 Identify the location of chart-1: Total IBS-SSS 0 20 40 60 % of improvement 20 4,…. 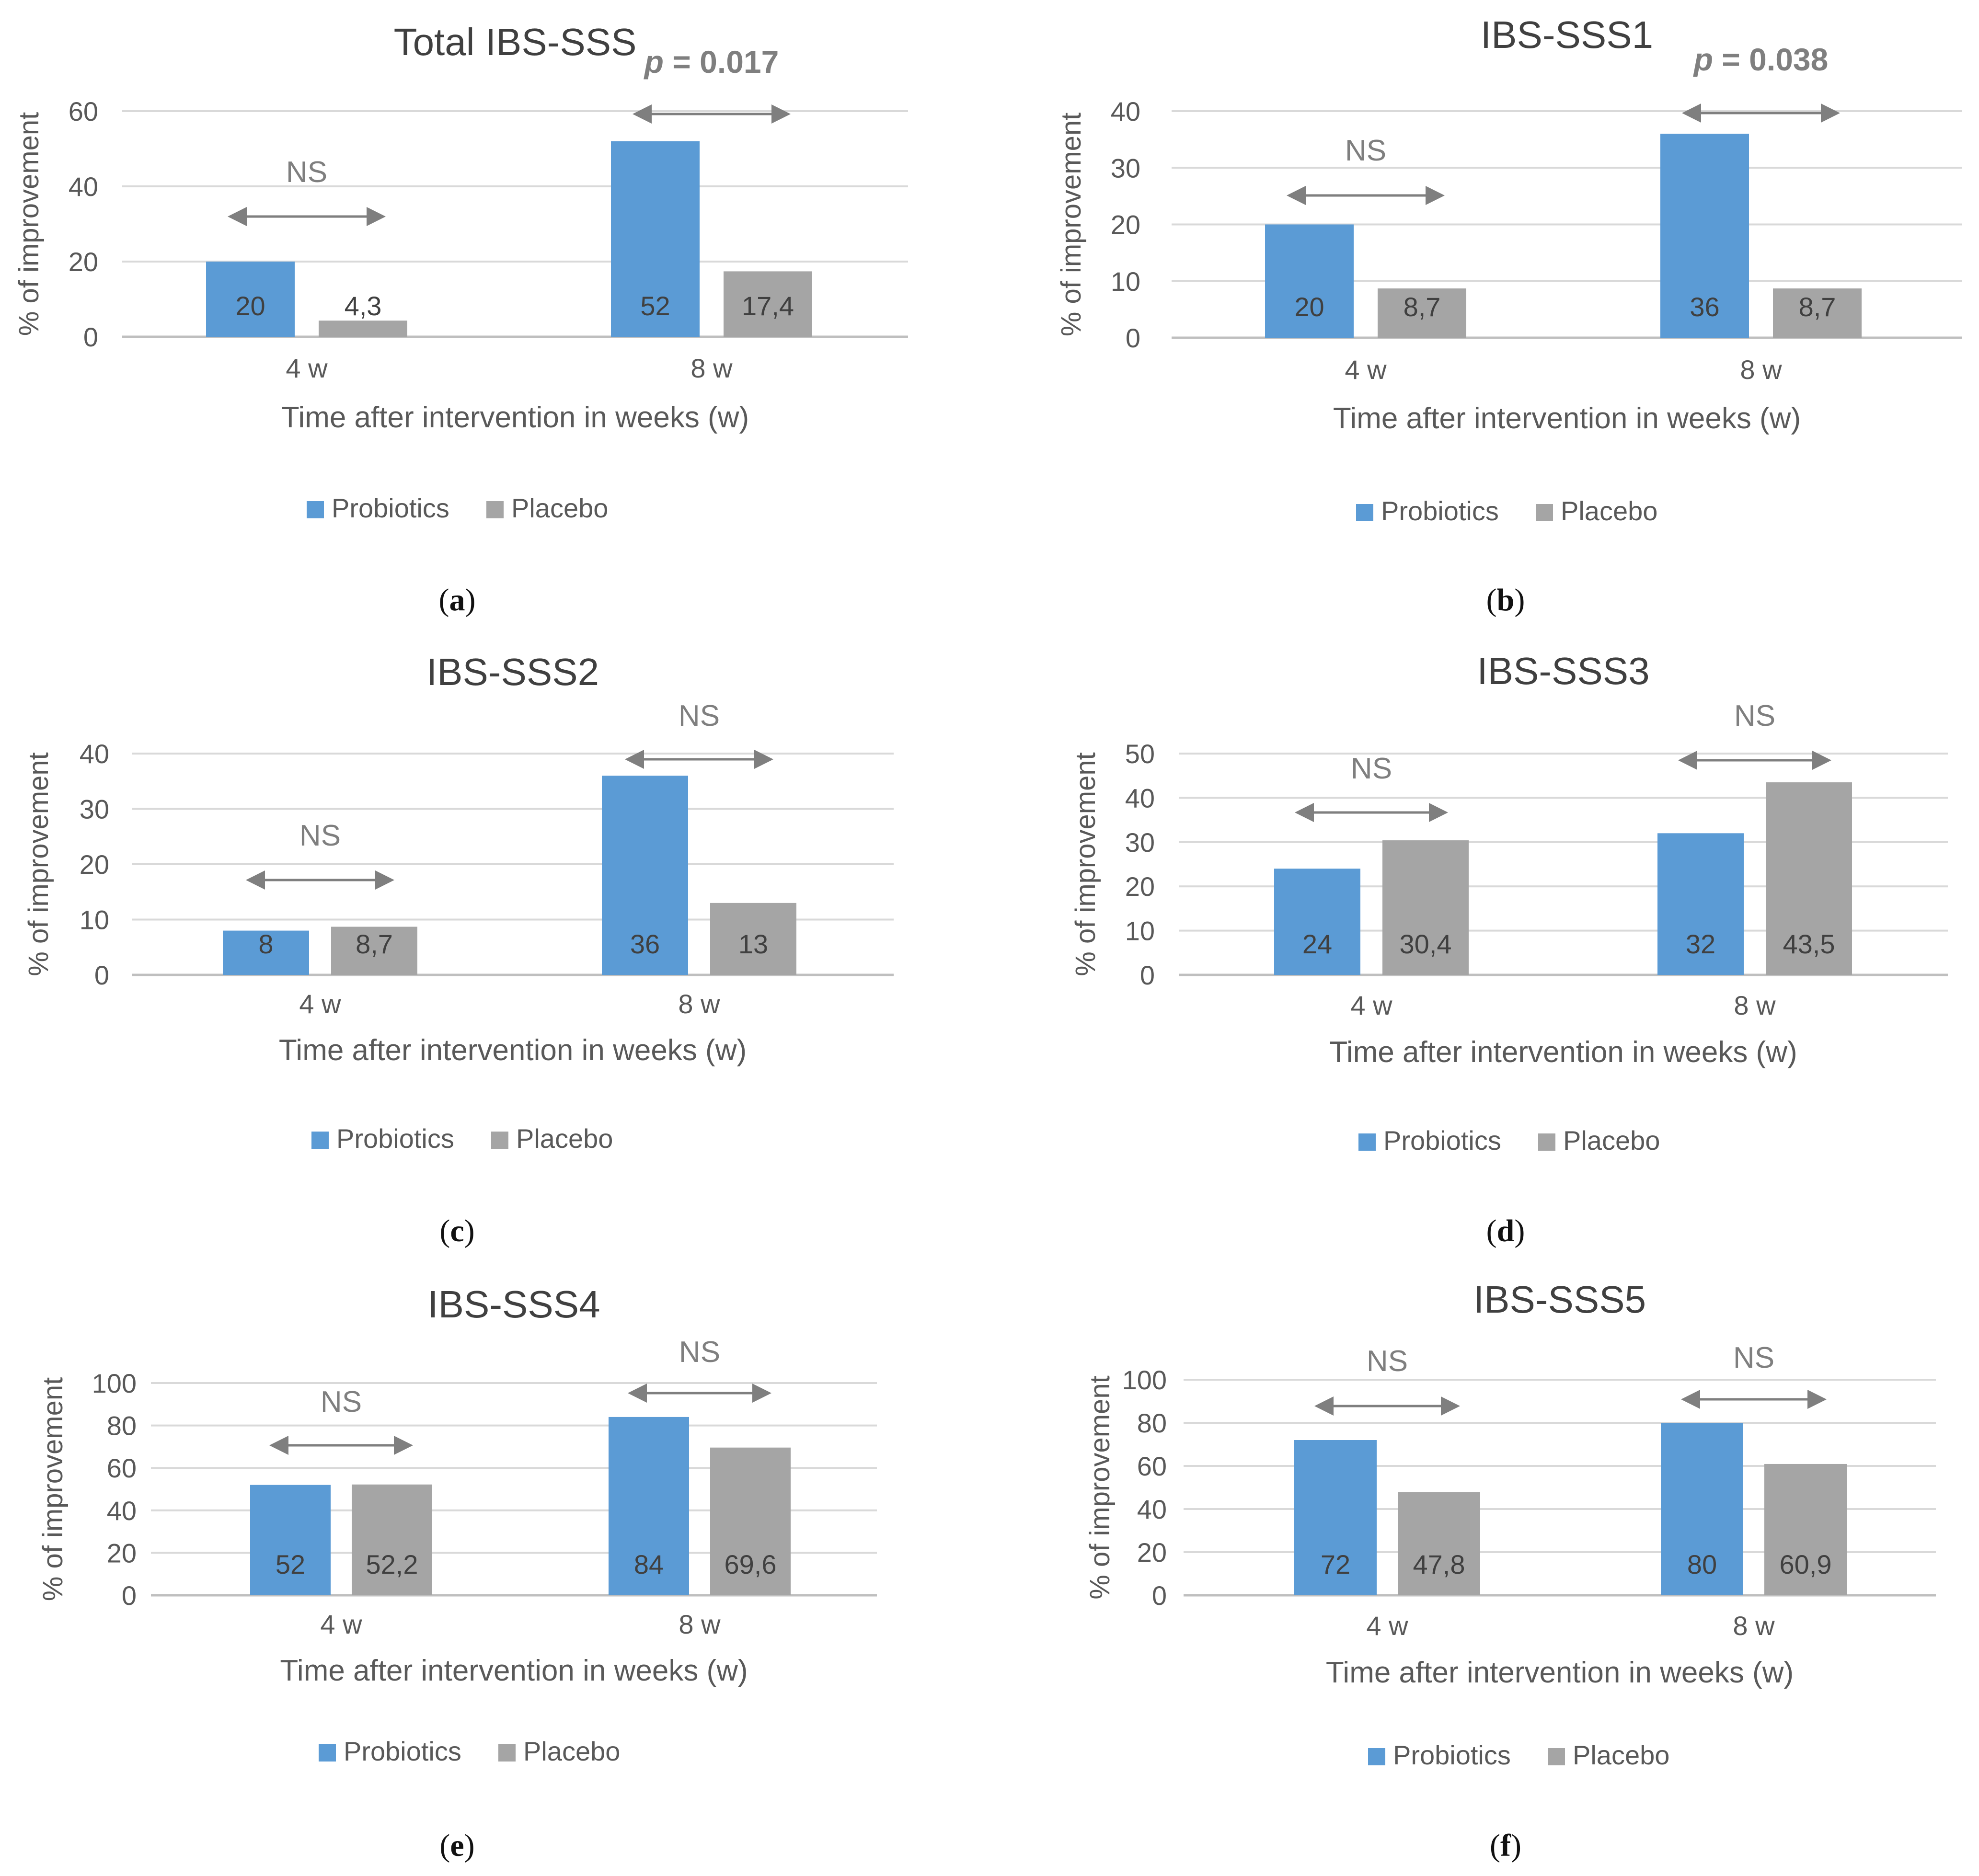
(460, 272).